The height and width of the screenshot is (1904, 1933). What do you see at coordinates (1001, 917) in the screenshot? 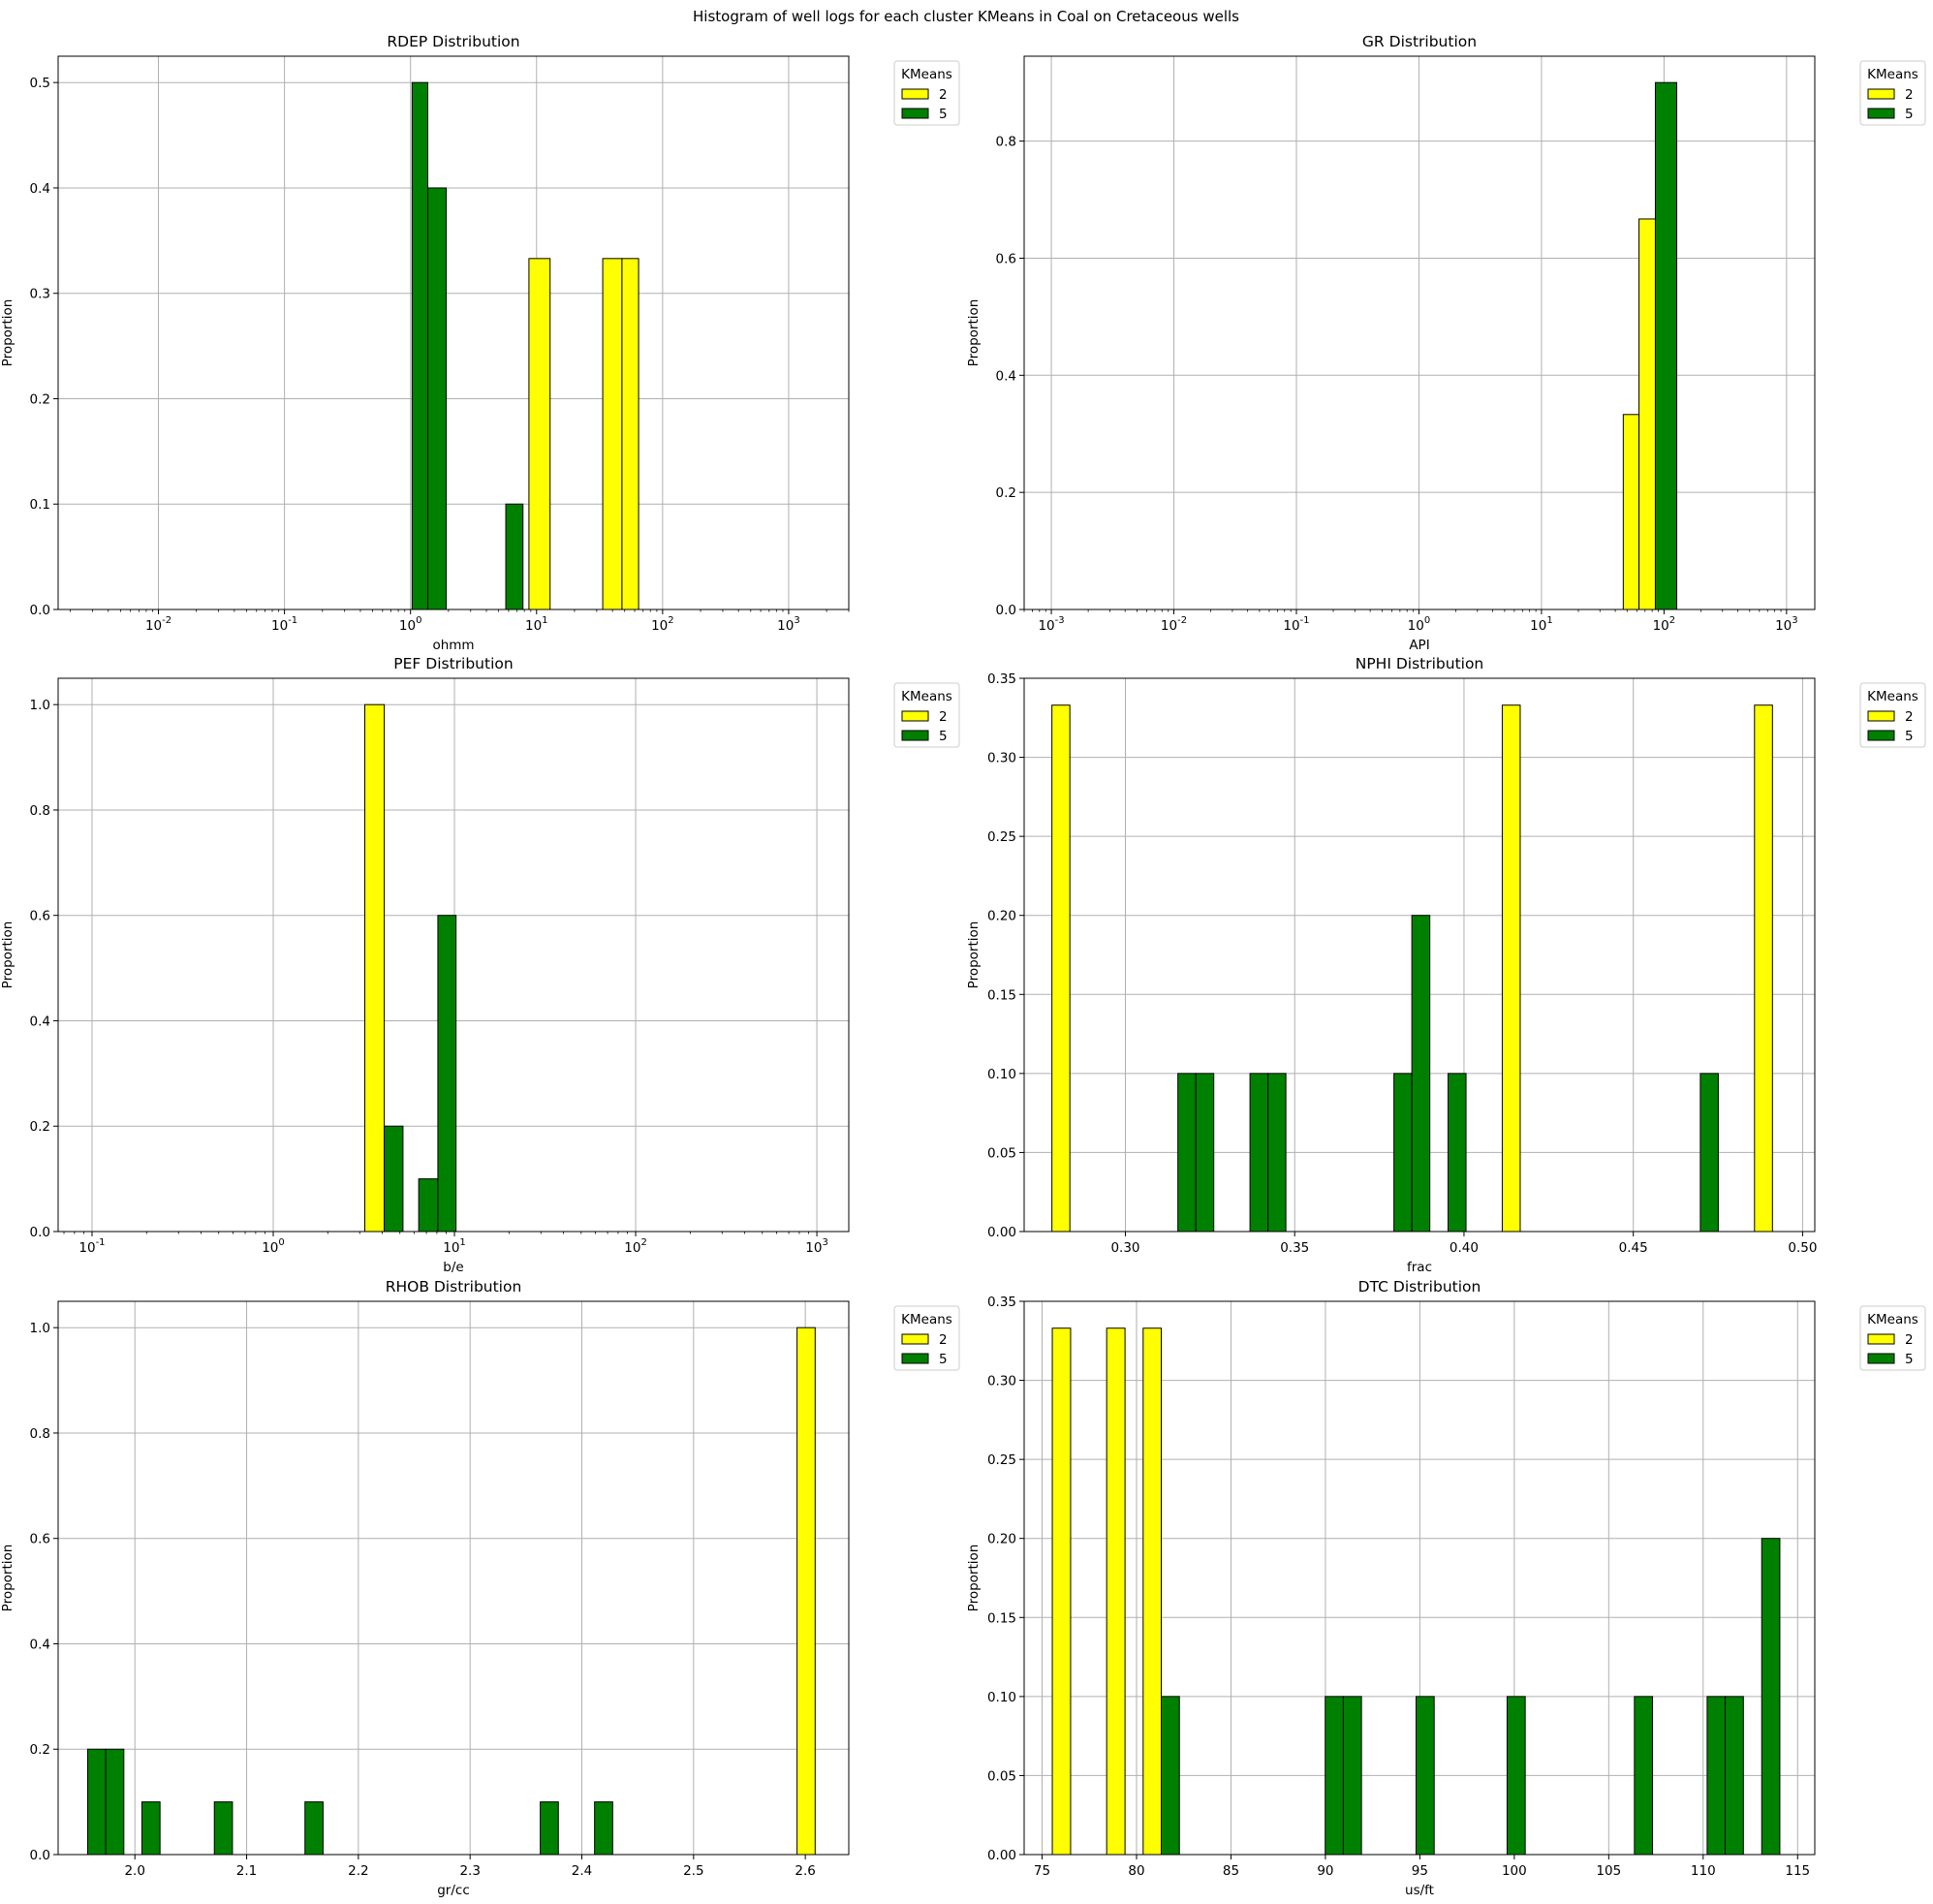
I see `y-tick-label: 0.20` at bounding box center [1001, 917].